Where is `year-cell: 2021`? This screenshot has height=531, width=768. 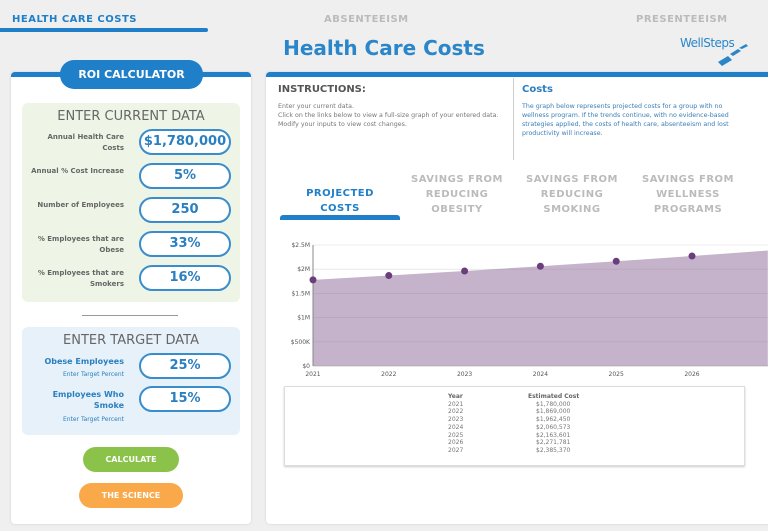
year-cell: 2021 is located at coordinates (456, 404).